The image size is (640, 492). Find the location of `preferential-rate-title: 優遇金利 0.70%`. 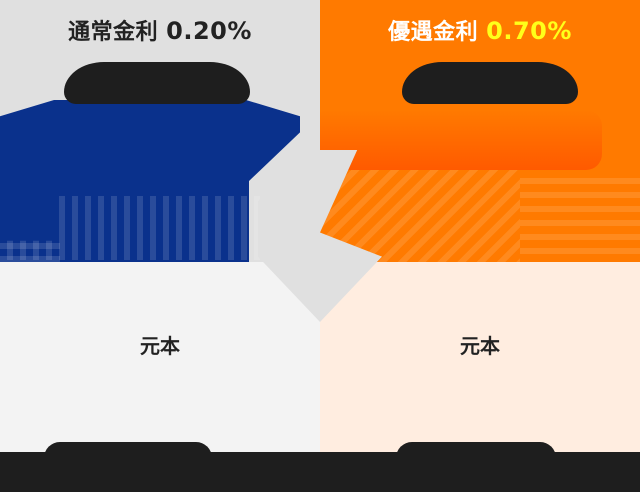

preferential-rate-title: 優遇金利 0.70% is located at coordinates (480, 30).